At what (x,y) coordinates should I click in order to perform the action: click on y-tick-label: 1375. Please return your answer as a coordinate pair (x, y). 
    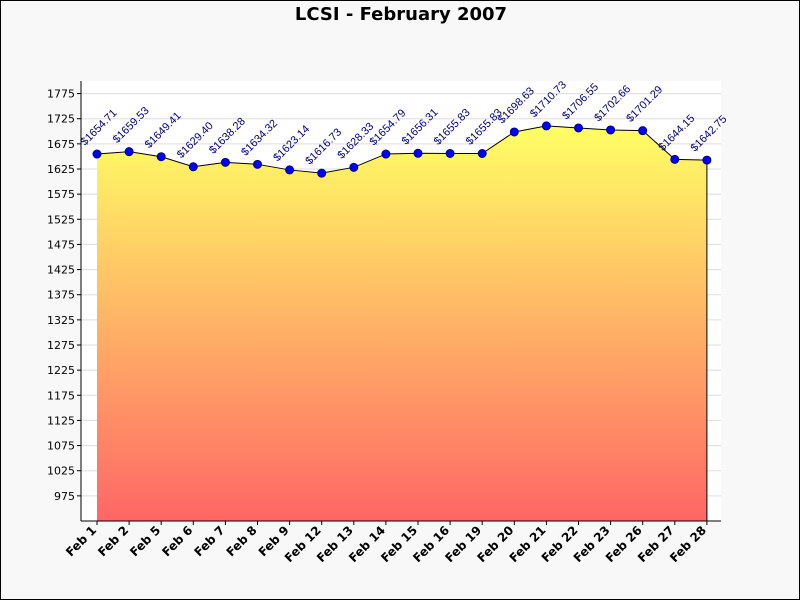
    Looking at the image, I should click on (61, 295).